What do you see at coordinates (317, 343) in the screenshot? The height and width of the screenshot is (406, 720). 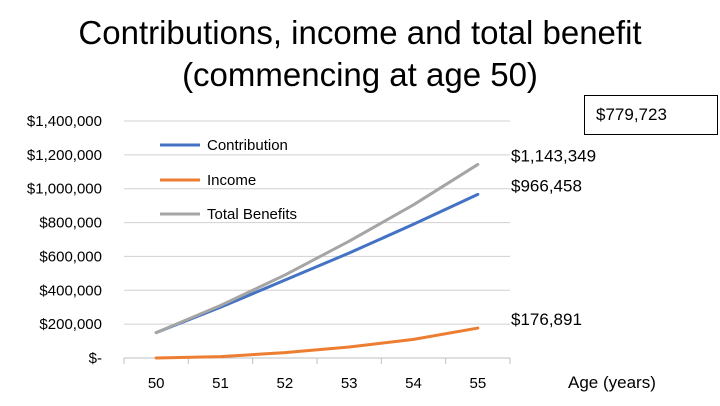 I see `series-line` at bounding box center [317, 343].